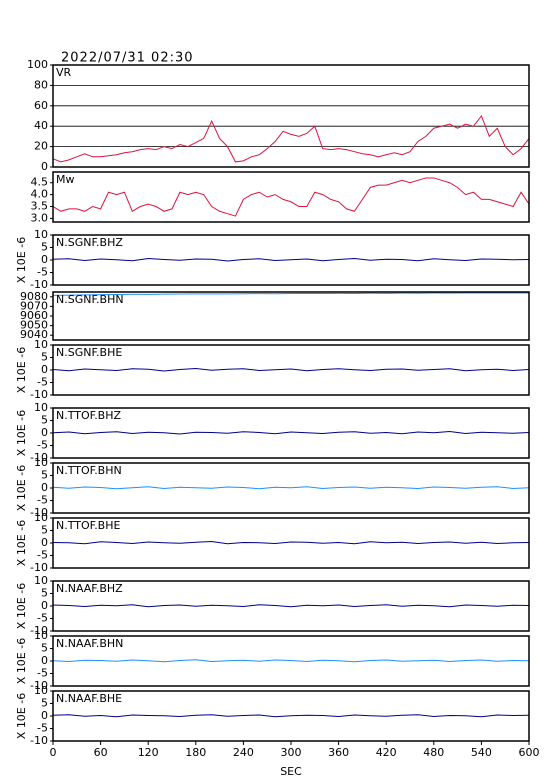 Image resolution: width=554 pixels, height=781 pixels. Describe the element at coordinates (34, 296) in the screenshot. I see `y-tick-label: 9080` at that location.